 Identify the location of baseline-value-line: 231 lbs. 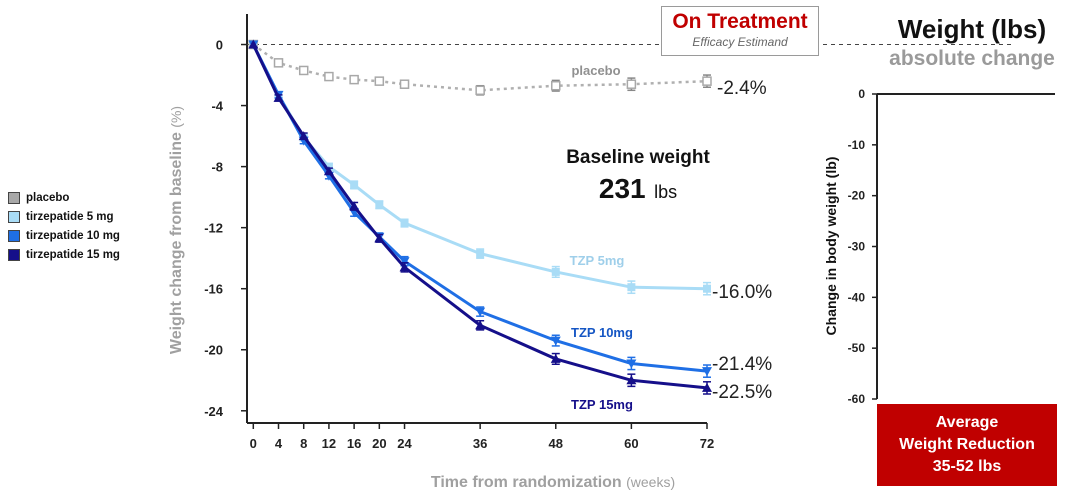
(638, 191).